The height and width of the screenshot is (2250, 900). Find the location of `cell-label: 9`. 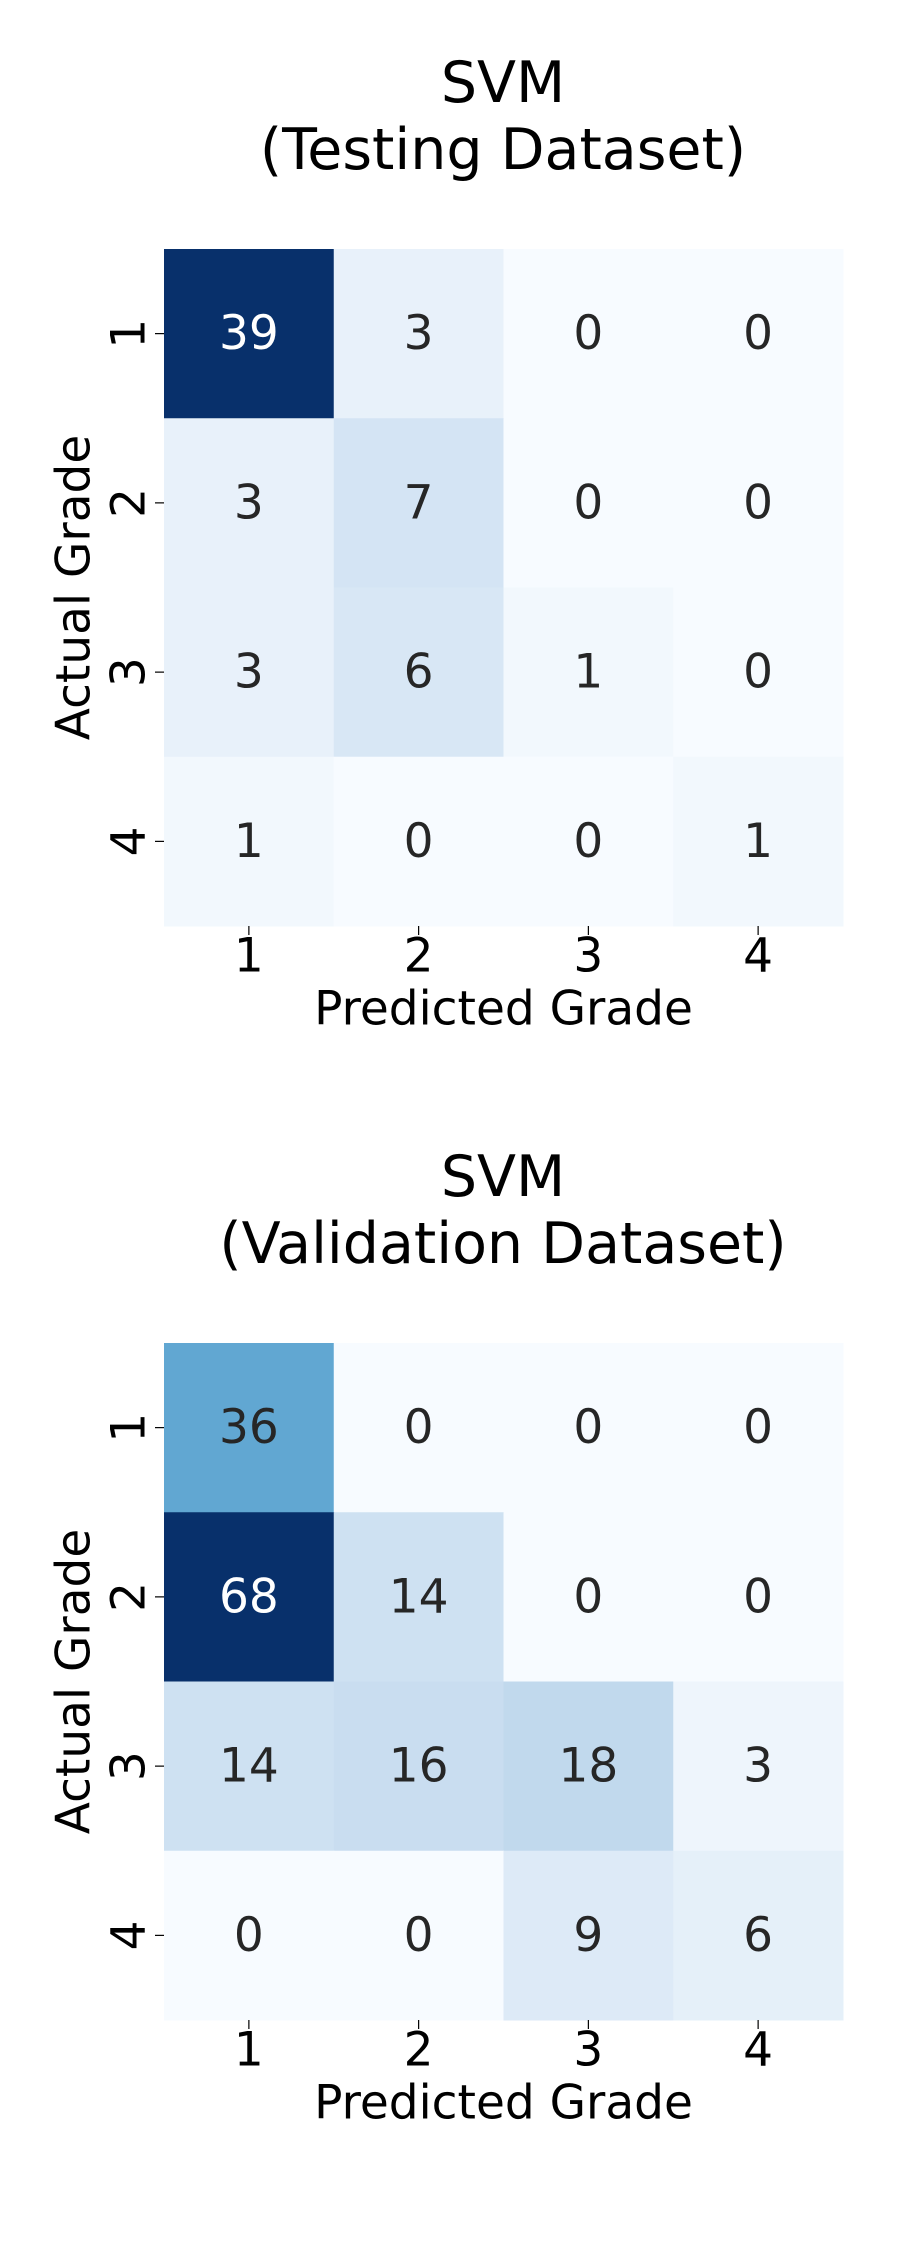

cell-label: 9 is located at coordinates (588, 1935).